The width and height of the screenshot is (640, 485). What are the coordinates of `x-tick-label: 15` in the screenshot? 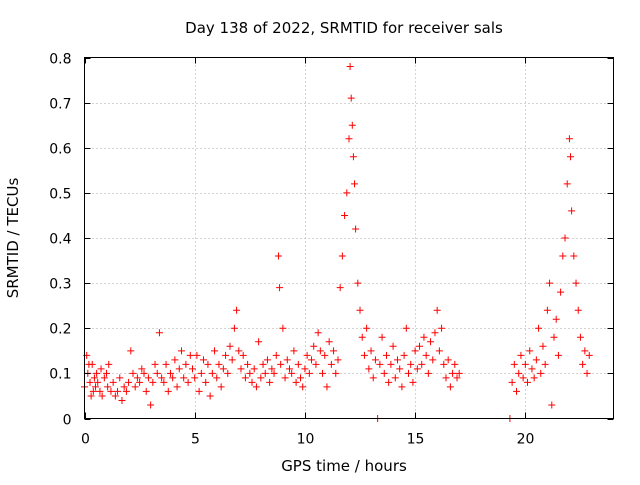 It's located at (416, 440).